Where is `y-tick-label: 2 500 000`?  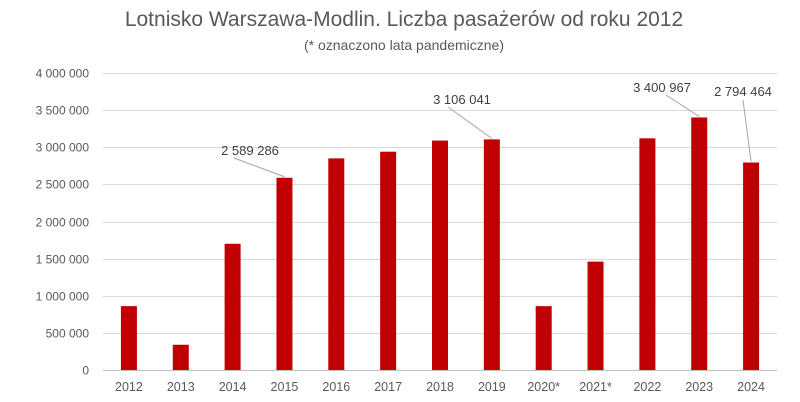 y-tick-label: 2 500 000 is located at coordinates (63, 185).